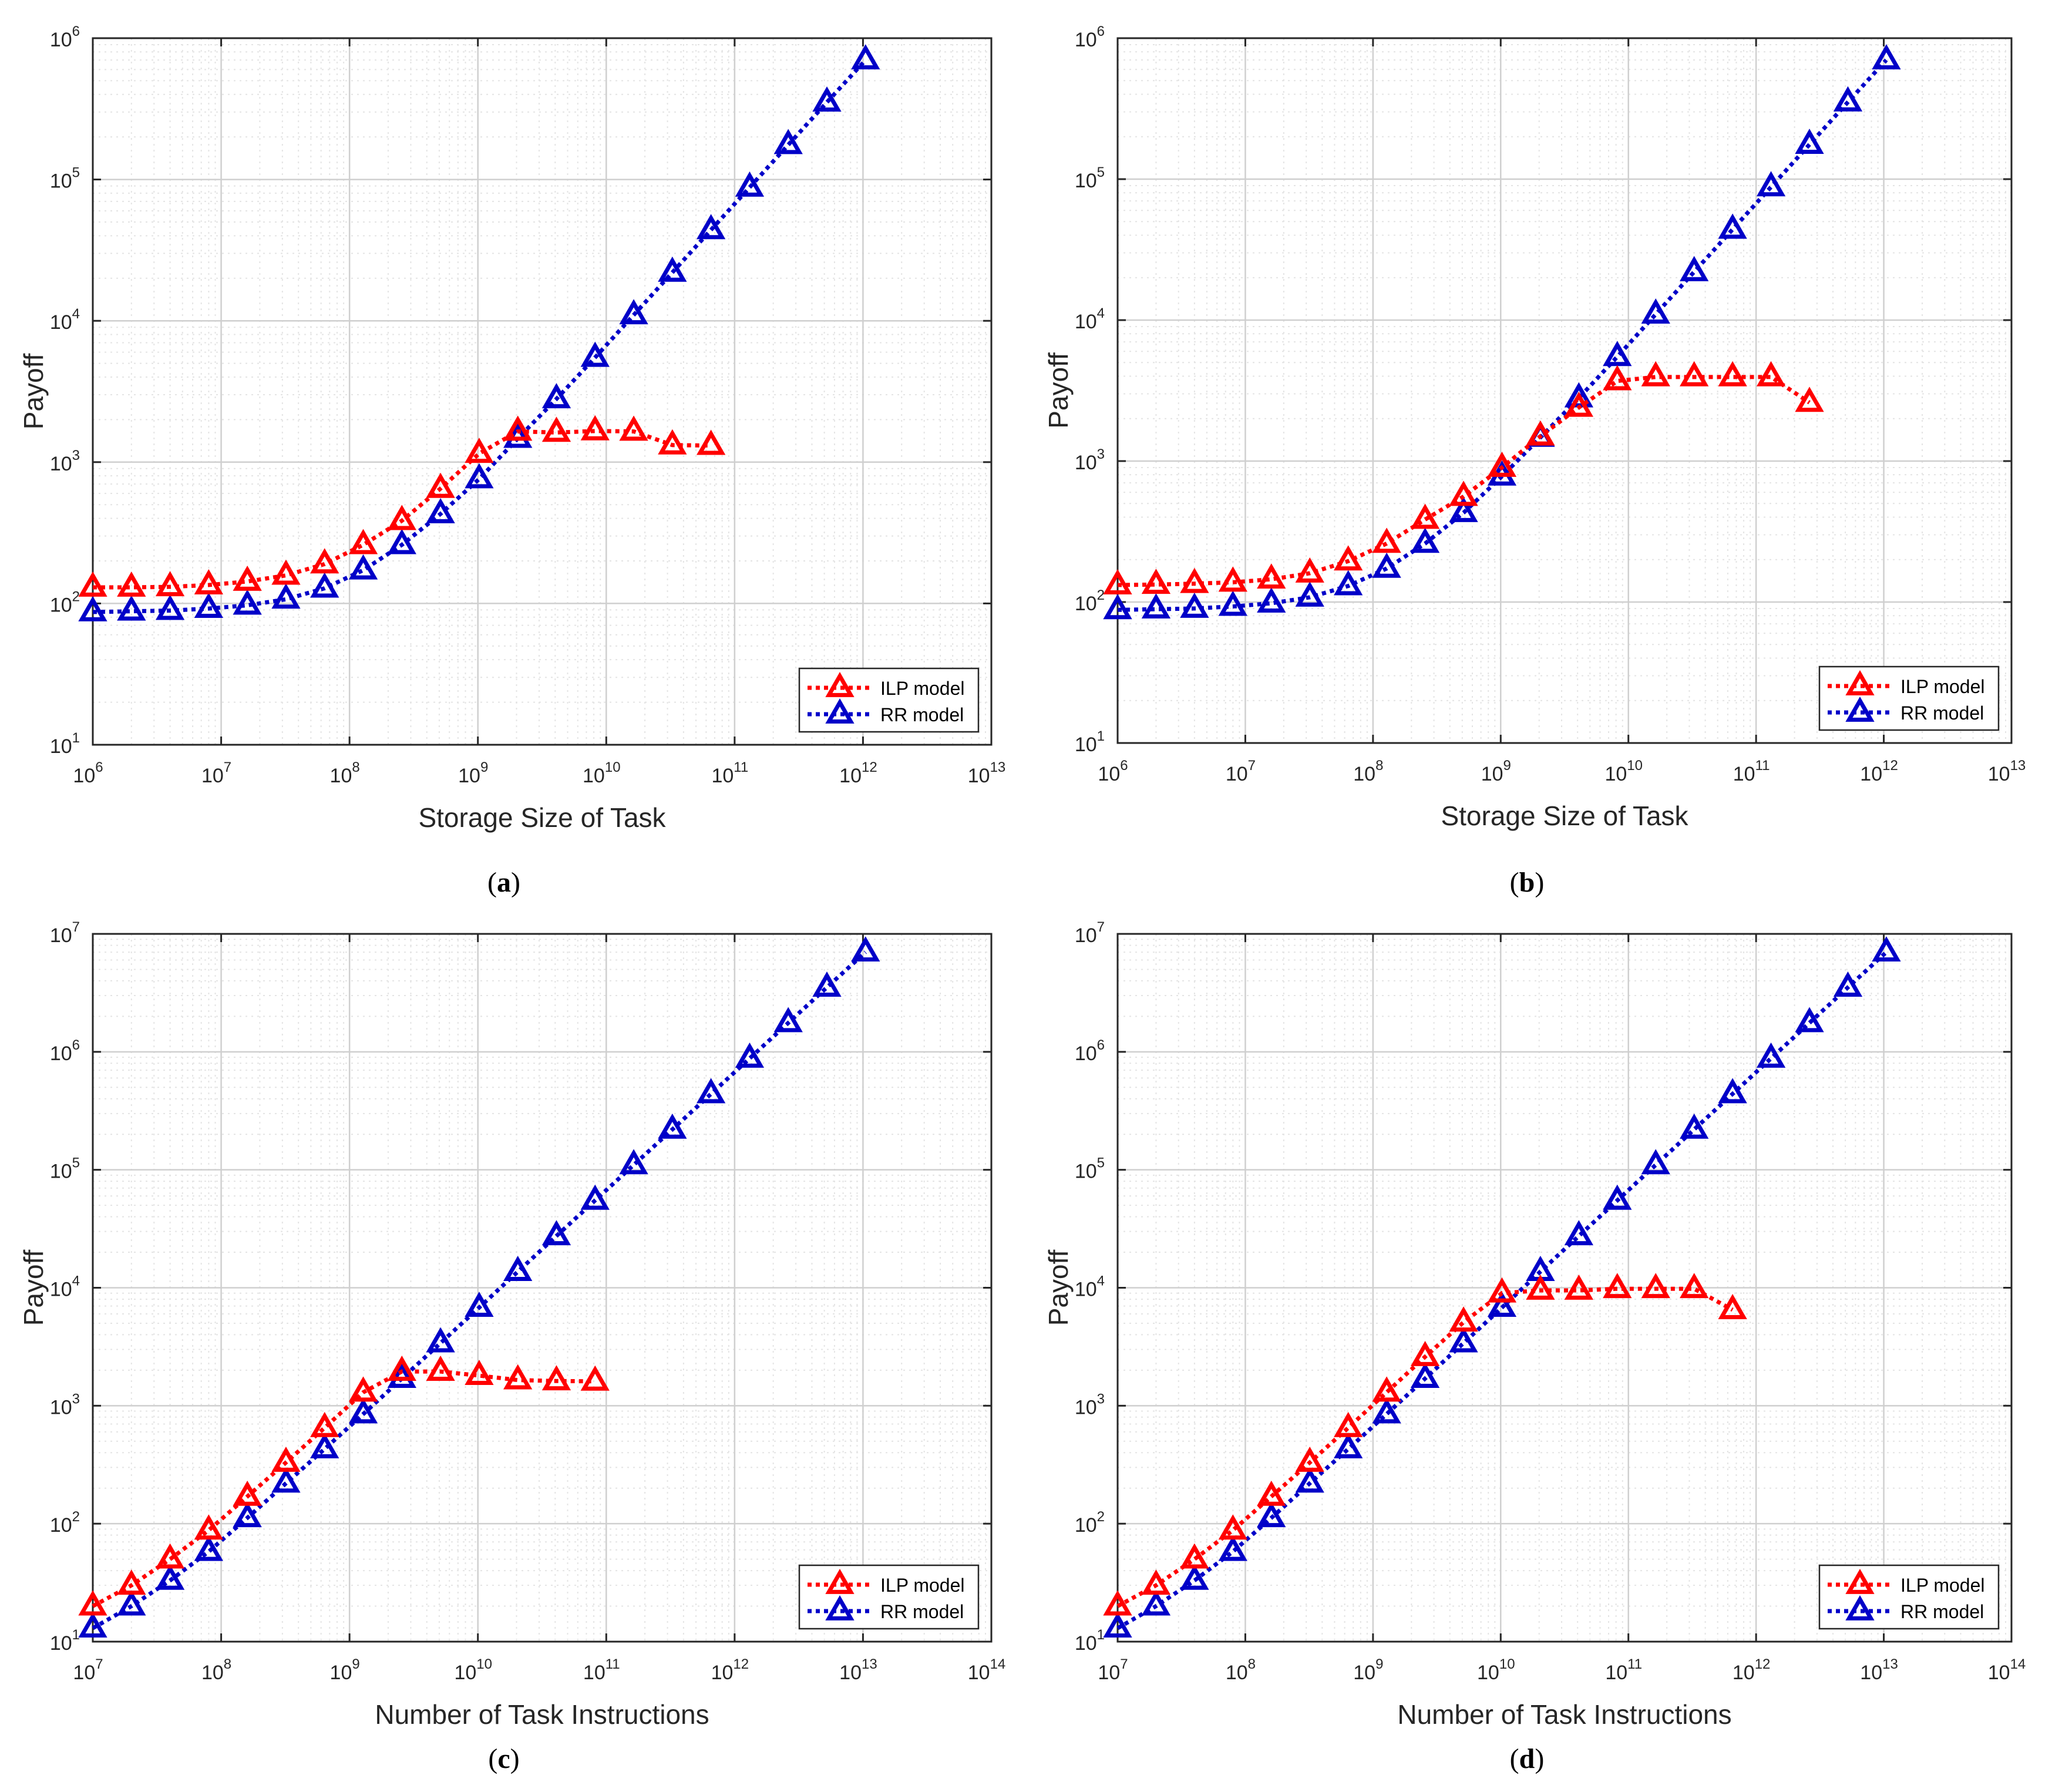 Image resolution: width=2052 pixels, height=1792 pixels. Describe the element at coordinates (2007, 771) in the screenshot. I see `x-tick-label: 10¹³` at that location.